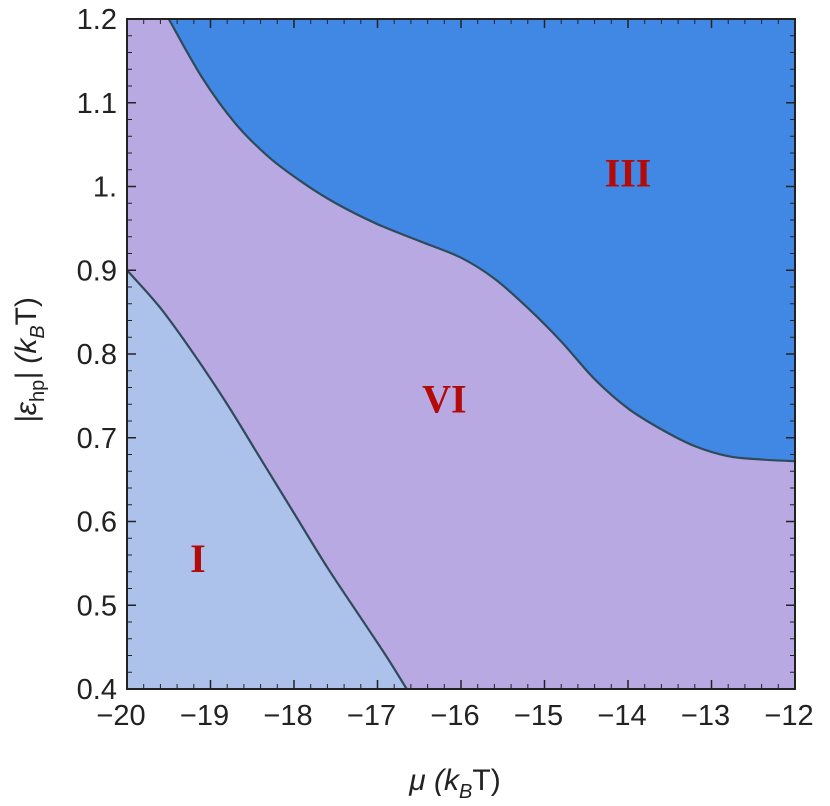 The width and height of the screenshot is (830, 806). I want to click on x-tick-label: −18, so click(287, 716).